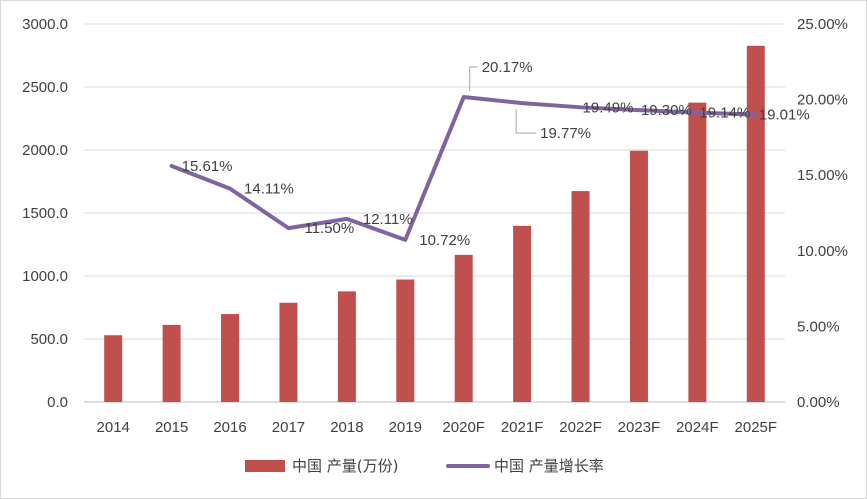 This screenshot has width=867, height=499. Describe the element at coordinates (207, 166) in the screenshot. I see `line-data-label: 15.61%` at that location.